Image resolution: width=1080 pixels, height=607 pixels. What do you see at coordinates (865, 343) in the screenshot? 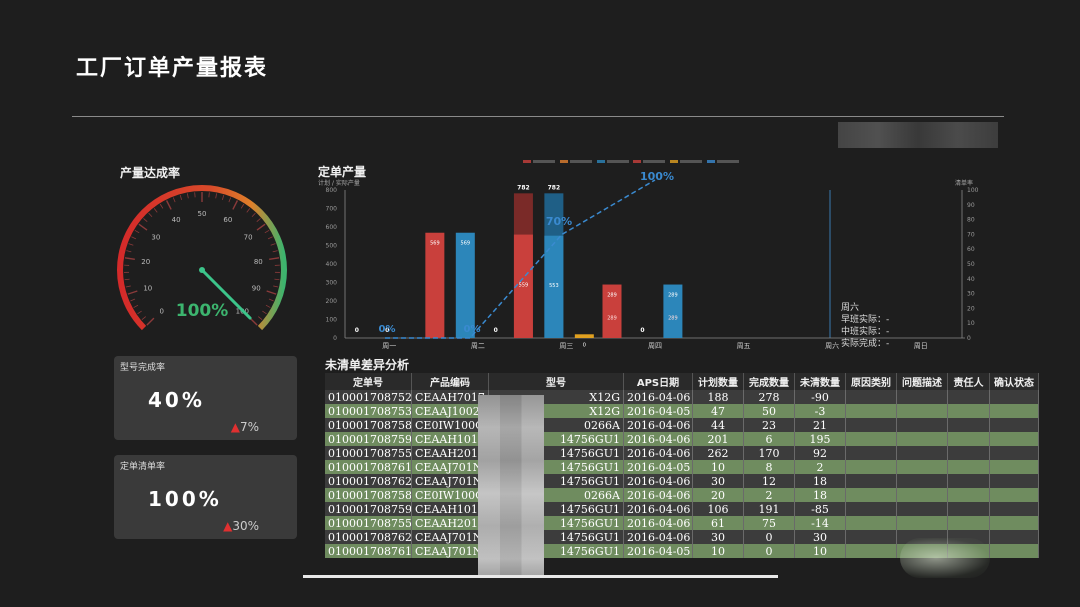
I see `side-info-text: 实际完成：-` at bounding box center [865, 343].